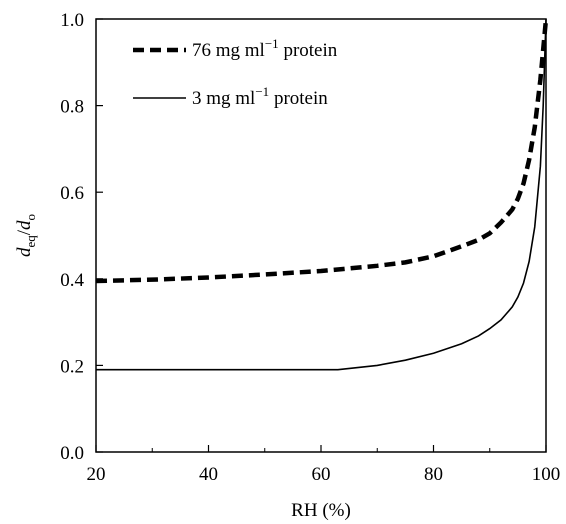  Describe the element at coordinates (72, 20) in the screenshot. I see `y-tick-label: 1.0` at that location.